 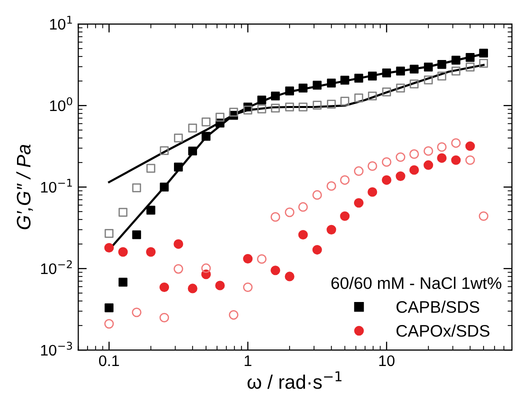 I want to click on x-tick-label: 0.1, so click(x=109, y=360).